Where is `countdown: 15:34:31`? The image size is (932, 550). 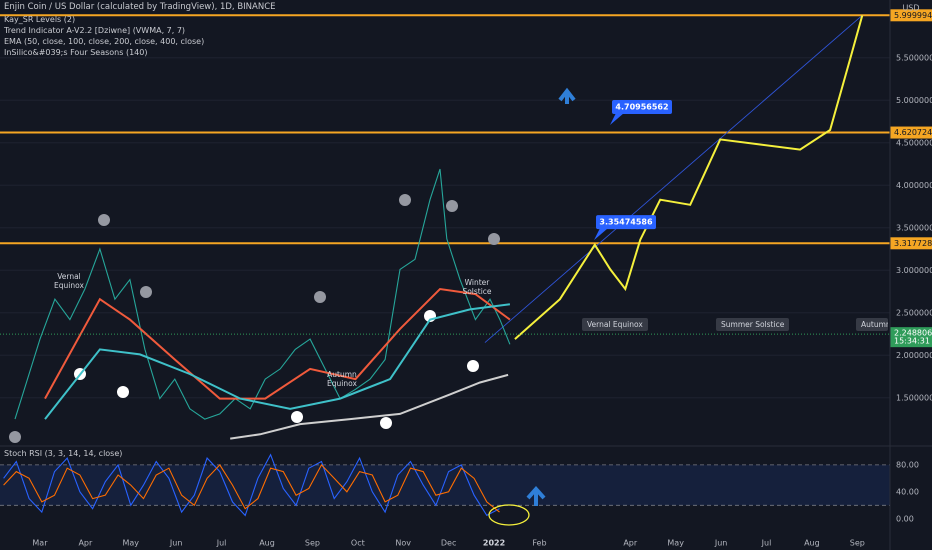
countdown: 15:34:31 is located at coordinates (912, 341).